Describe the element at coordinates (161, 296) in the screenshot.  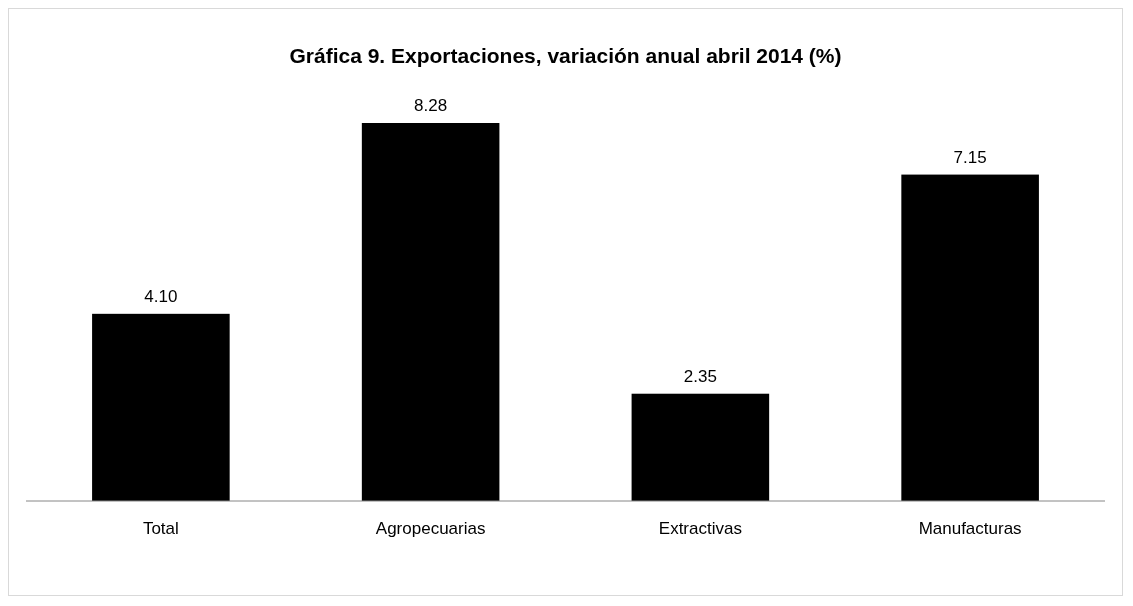
I see `data-label: 4.10` at that location.